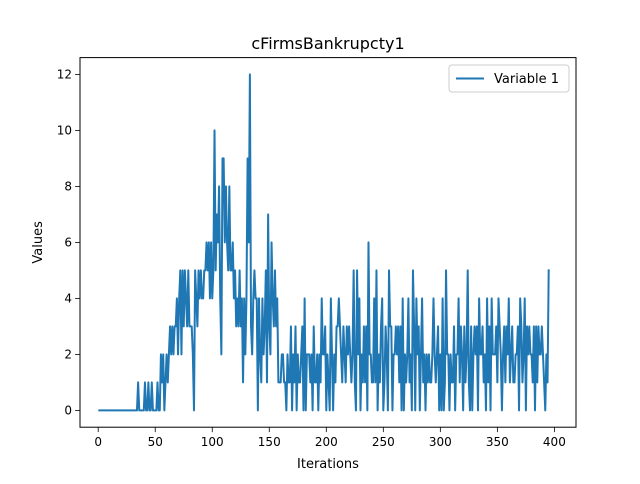  What do you see at coordinates (328, 464) in the screenshot?
I see `x-axis-label: Iterations` at bounding box center [328, 464].